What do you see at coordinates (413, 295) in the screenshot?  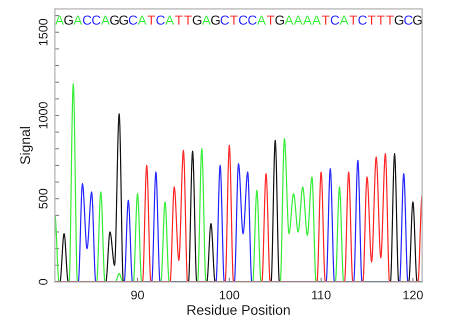 I see `x-tick-label: 120` at bounding box center [413, 295].